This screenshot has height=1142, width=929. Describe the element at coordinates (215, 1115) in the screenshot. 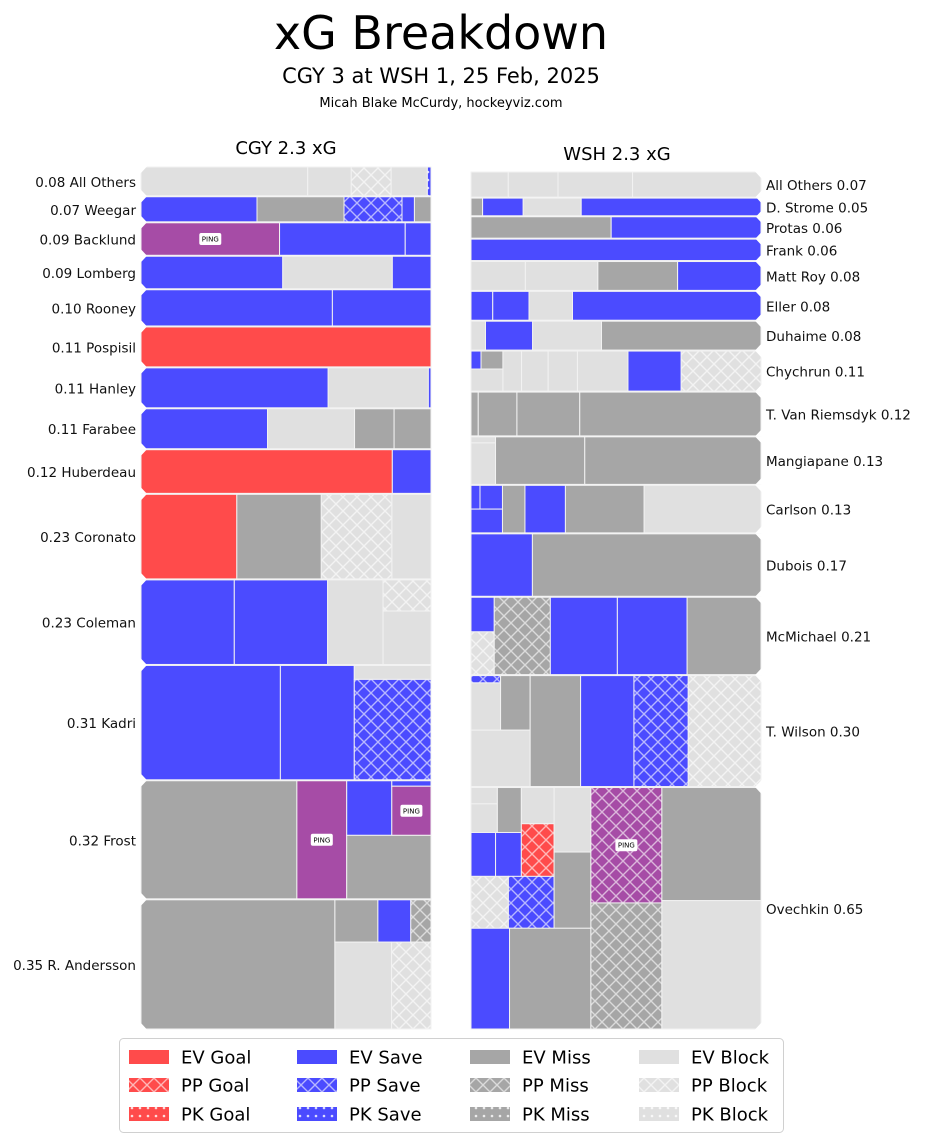

I see `legend-label: PK Goal` at that location.